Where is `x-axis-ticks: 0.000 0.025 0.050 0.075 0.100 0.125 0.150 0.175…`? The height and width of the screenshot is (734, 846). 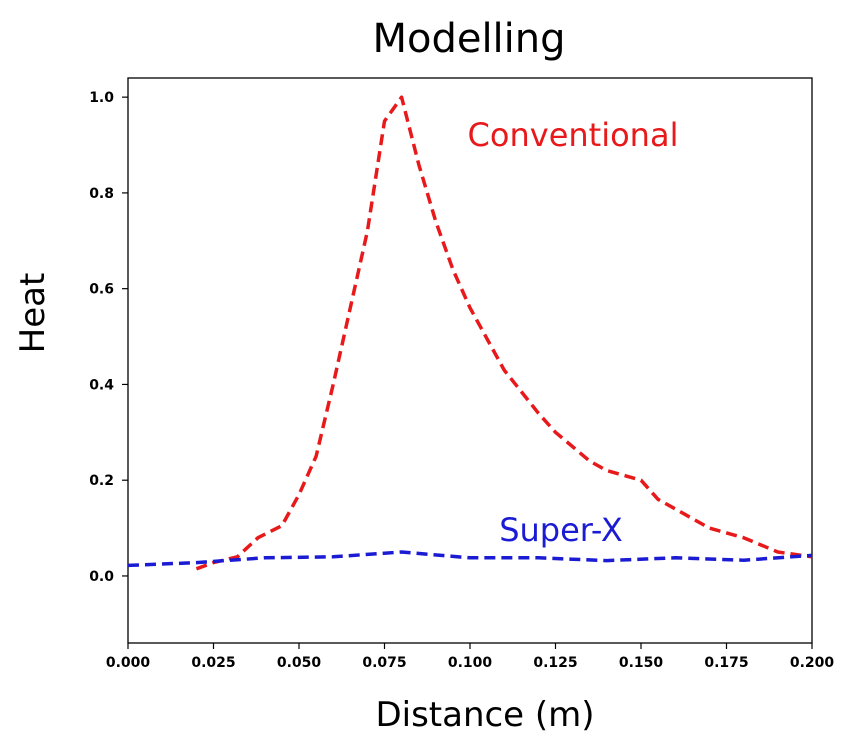
x-axis-ticks: 0.000 0.025 0.050 0.075 0.100 0.125 0.150 0.175… is located at coordinates (470, 657).